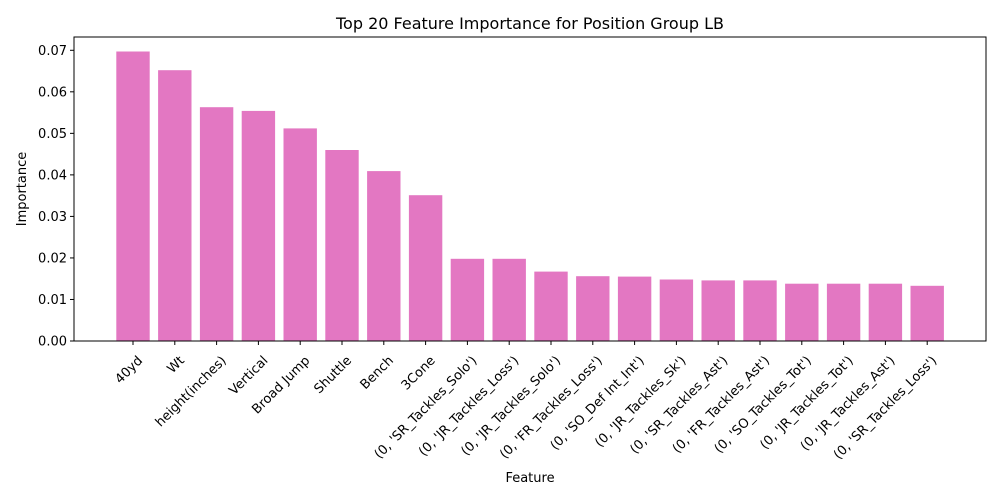 The image size is (1000, 500). What do you see at coordinates (56, 197) in the screenshot?
I see `y-axis: 0.00 0.01 0.02 0.03 0.04 0.05 0.06 0.07` at bounding box center [56, 197].